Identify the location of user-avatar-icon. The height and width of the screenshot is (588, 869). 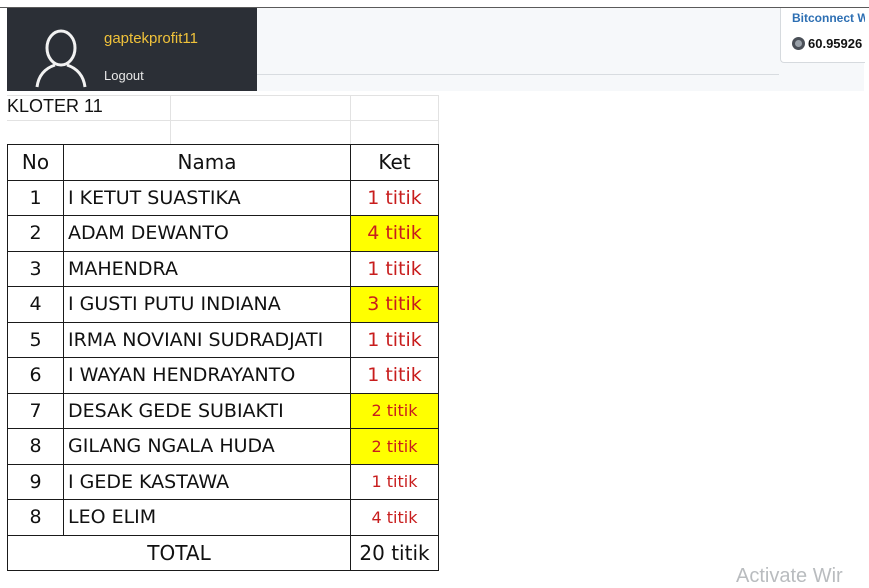
(61, 58).